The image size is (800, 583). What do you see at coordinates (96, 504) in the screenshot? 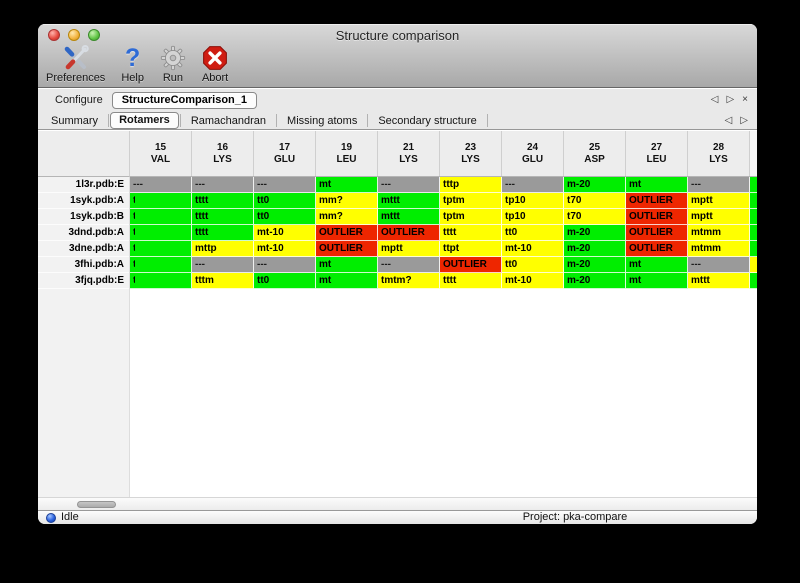
I see `scrollbar-thumb` at bounding box center [96, 504].